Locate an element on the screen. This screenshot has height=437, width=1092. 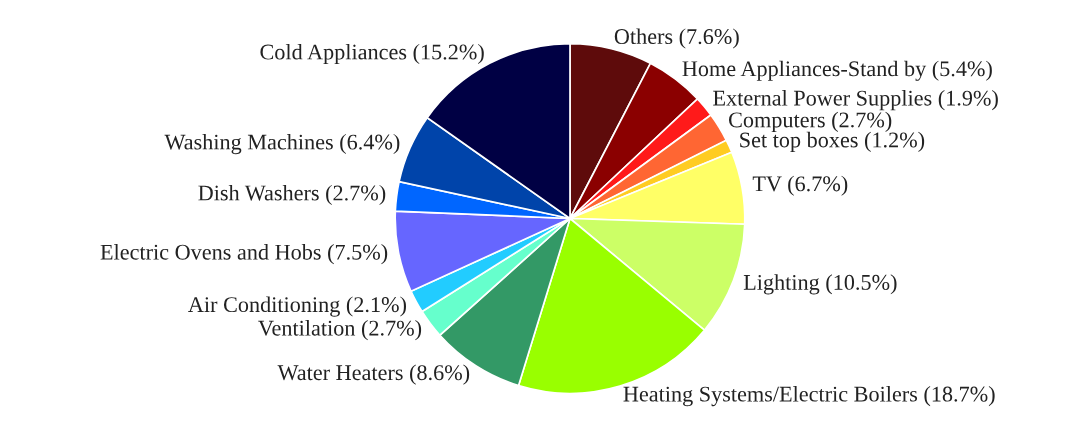
slice-label: Heating Systems/Electric Boilers (18.7%) is located at coordinates (809, 396).